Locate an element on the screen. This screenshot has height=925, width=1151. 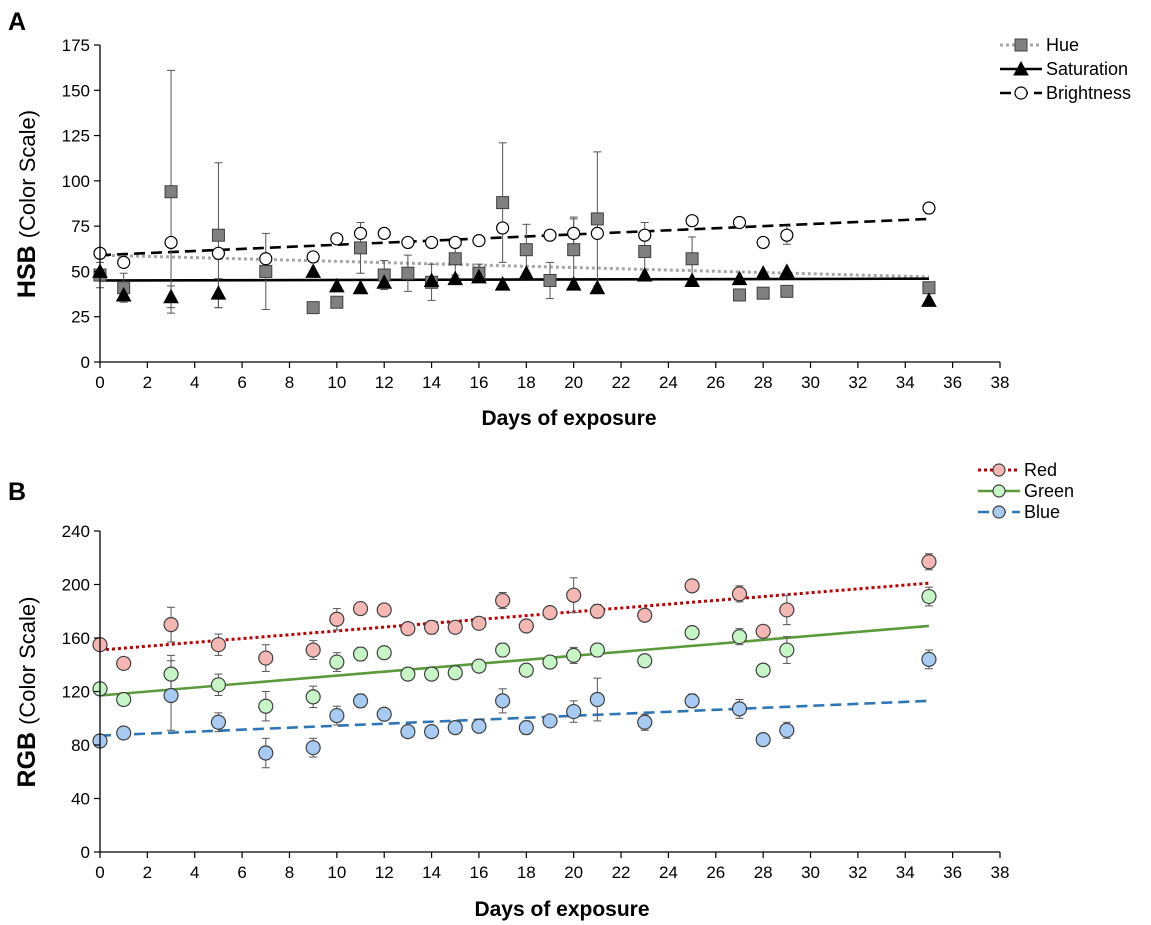
y-tick-label: 0 is located at coordinates (85, 362).